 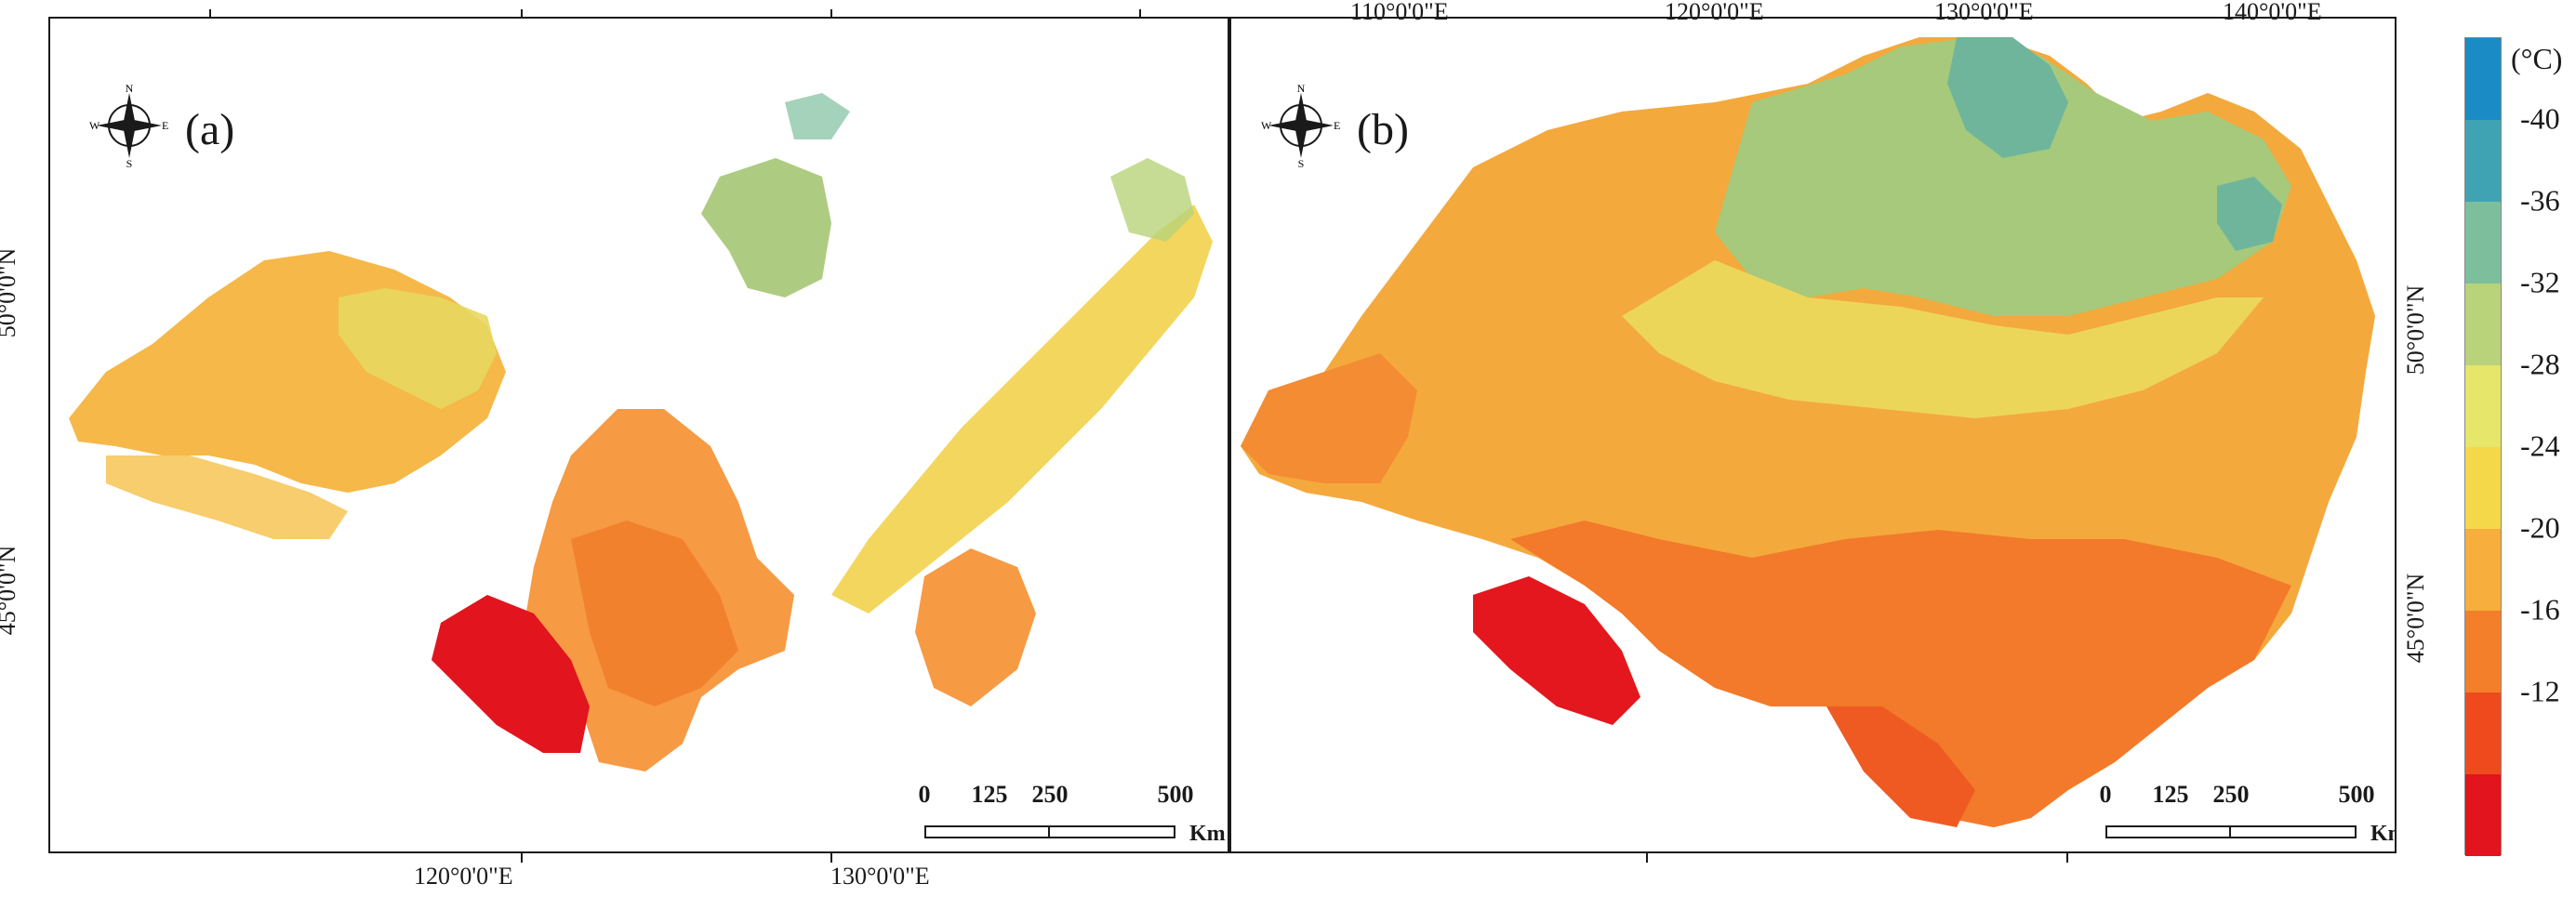 What do you see at coordinates (2540, 446) in the screenshot?
I see `legend-label: -24` at bounding box center [2540, 446].